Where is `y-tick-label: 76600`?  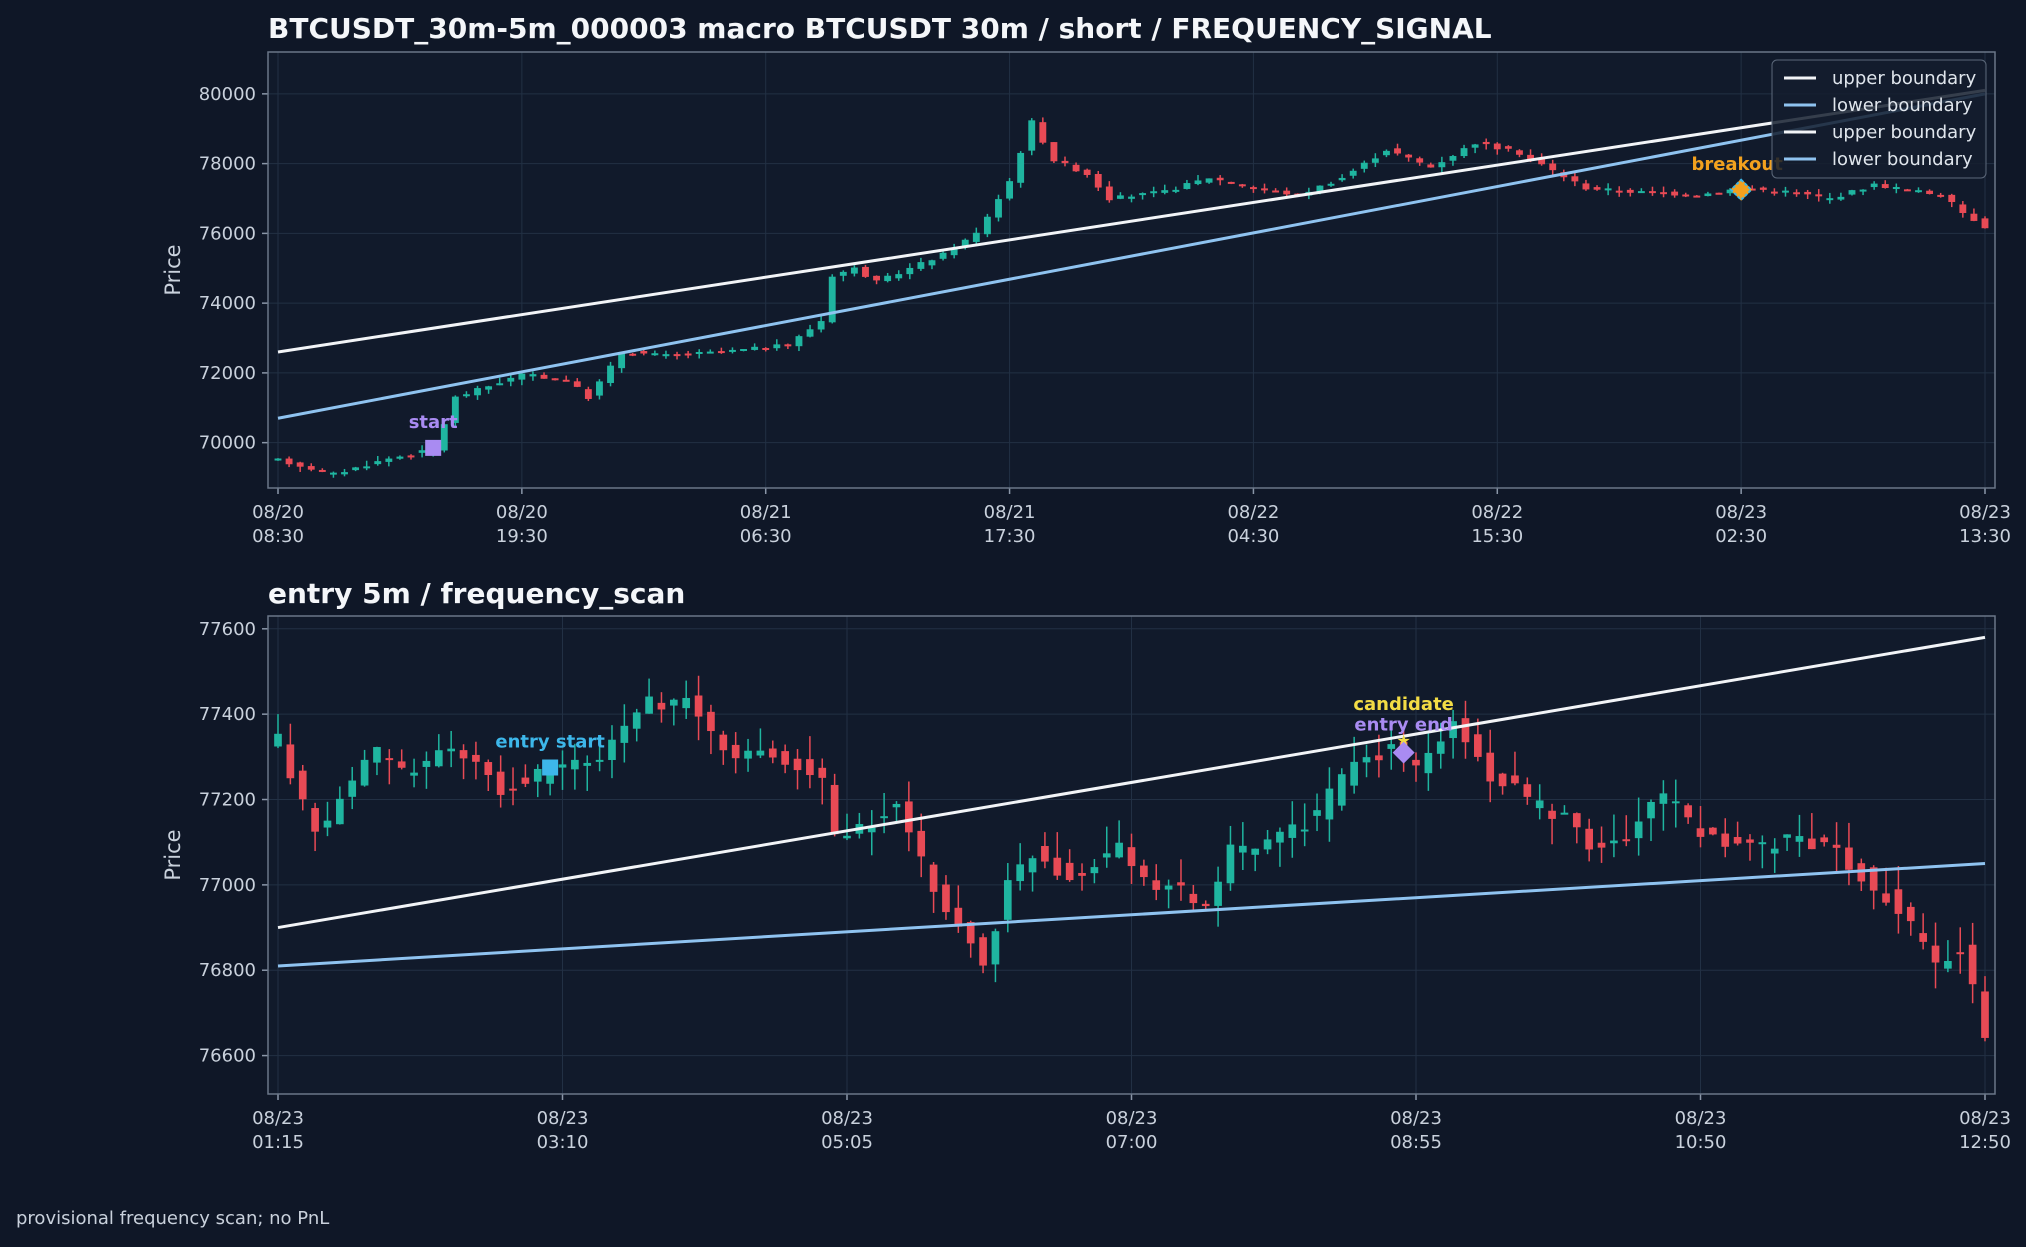
y-tick-label: 76600 is located at coordinates (227, 1056).